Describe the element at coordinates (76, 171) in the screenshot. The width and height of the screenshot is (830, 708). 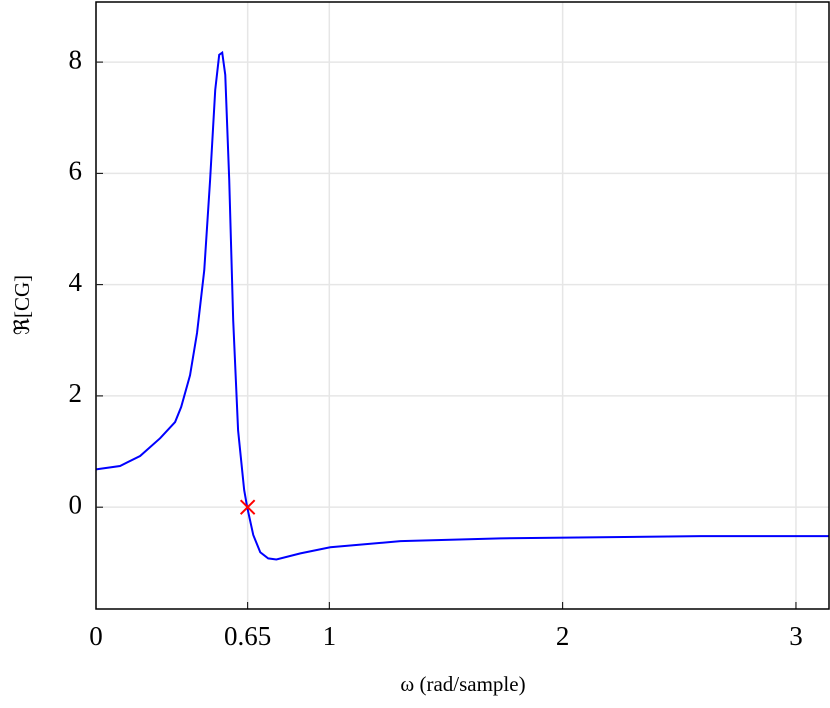
I see `y-tick-label: 6` at that location.